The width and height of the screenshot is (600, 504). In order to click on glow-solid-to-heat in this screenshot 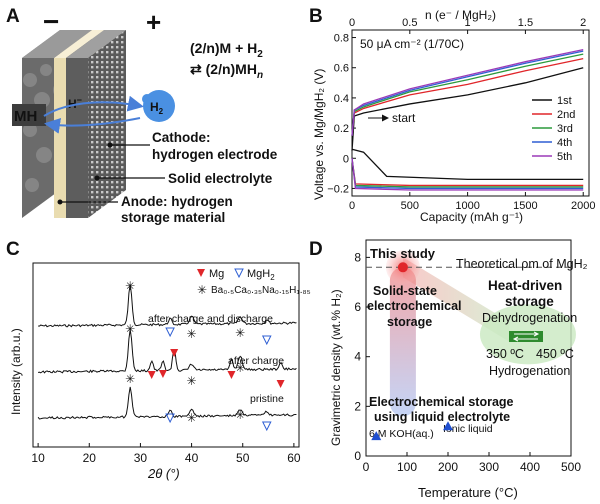, I will do `click(456, 299)`.